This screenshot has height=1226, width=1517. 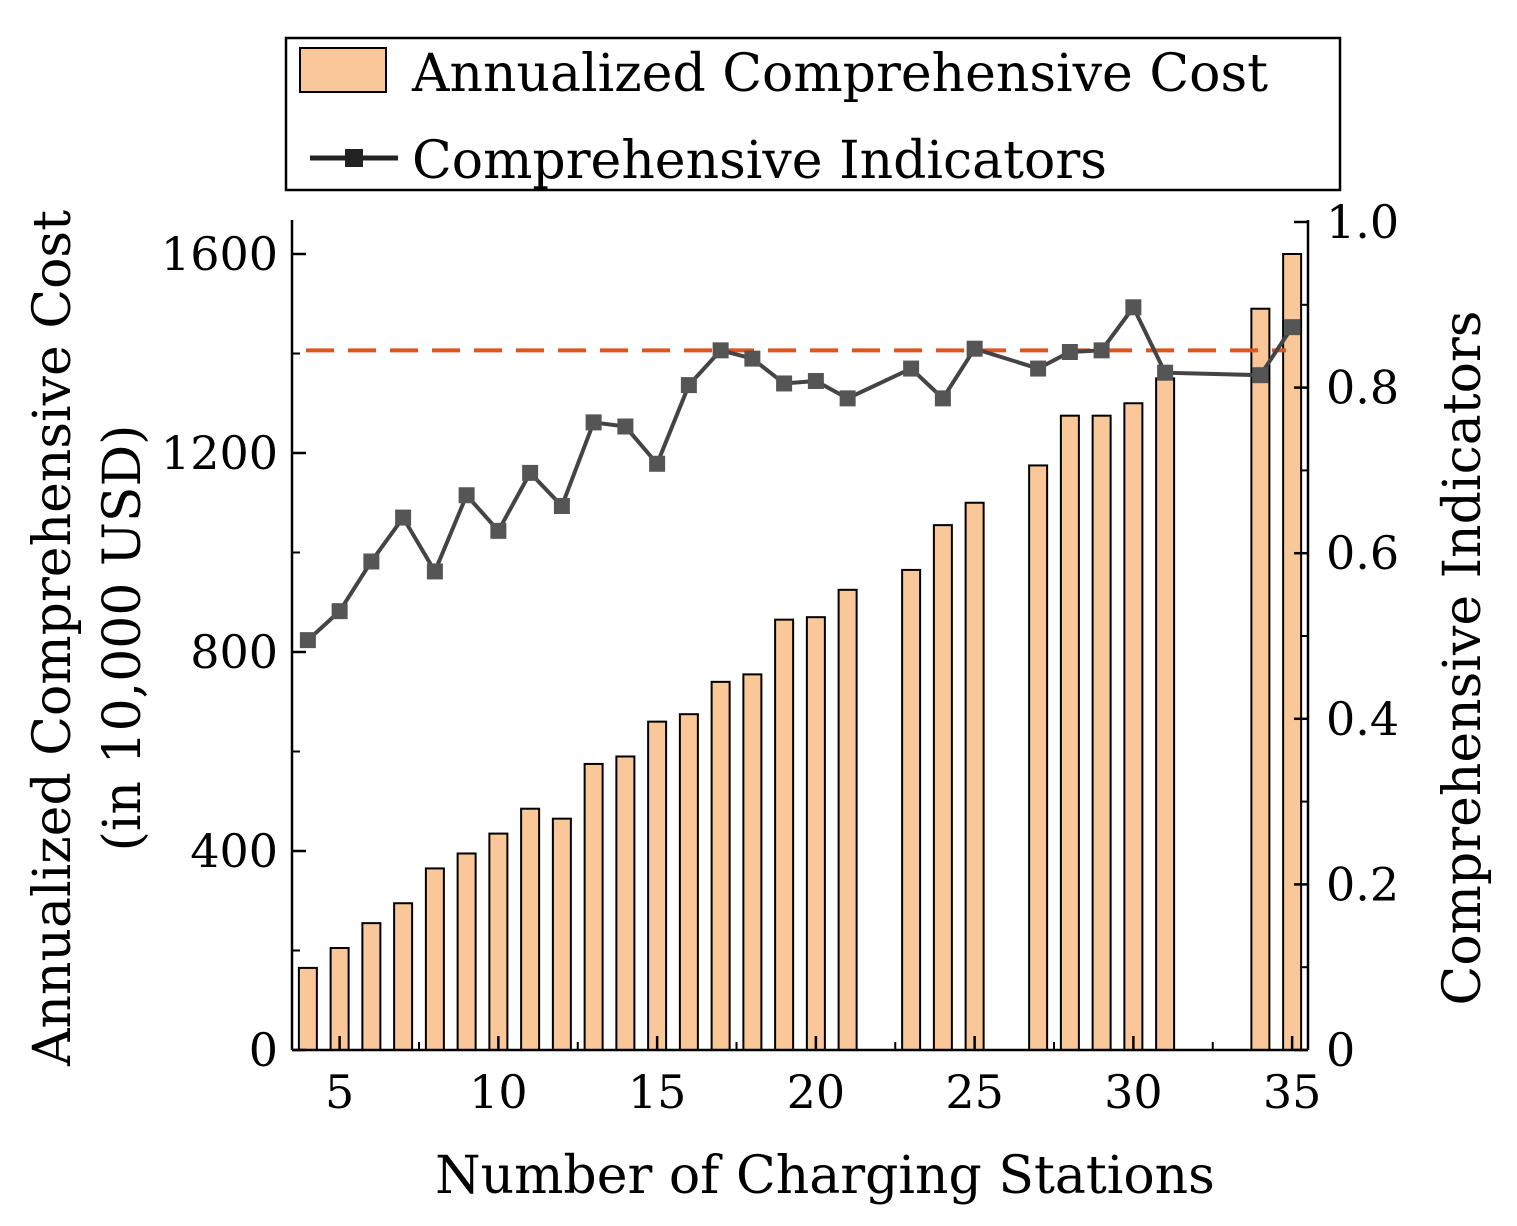 What do you see at coordinates (1133, 1092) in the screenshot?
I see `x-tick-label: 30` at bounding box center [1133, 1092].